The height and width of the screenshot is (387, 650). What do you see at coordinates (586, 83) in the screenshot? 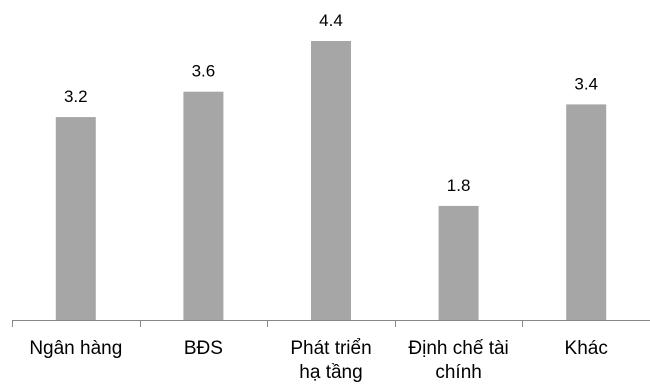
I see `data-label-4: 3.4` at bounding box center [586, 83].